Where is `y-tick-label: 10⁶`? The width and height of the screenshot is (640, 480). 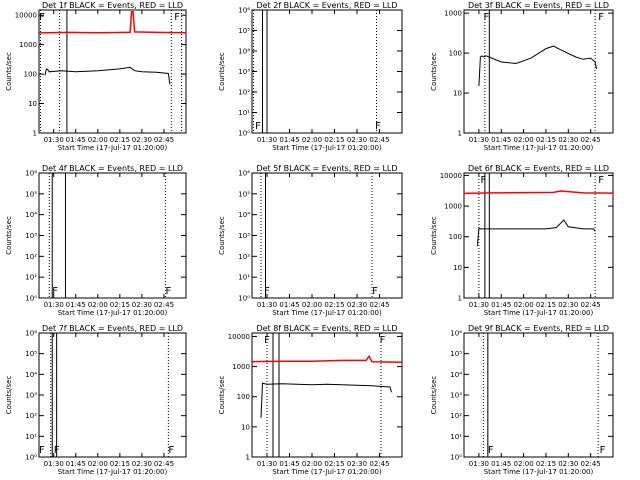
y-tick-label: 10⁶ is located at coordinates (456, 334).